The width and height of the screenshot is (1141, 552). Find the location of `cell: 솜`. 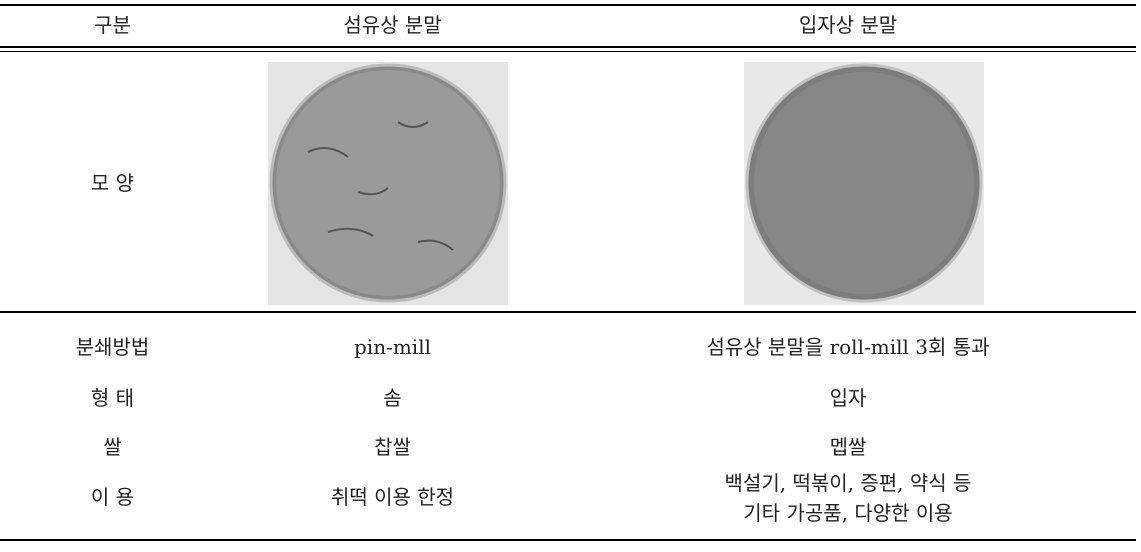

cell: 솜 is located at coordinates (392, 398).